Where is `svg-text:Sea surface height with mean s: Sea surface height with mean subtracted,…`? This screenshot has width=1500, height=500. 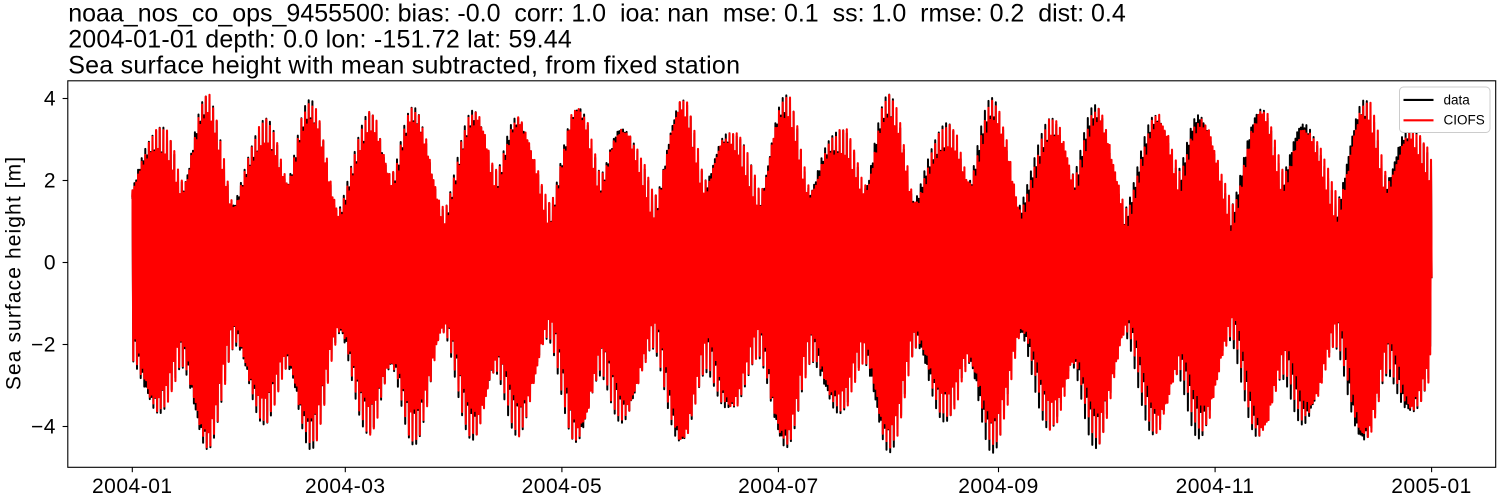 svg-text:Sea surface height with mean s: Sea surface height with mean subtracted,… is located at coordinates (404, 66).